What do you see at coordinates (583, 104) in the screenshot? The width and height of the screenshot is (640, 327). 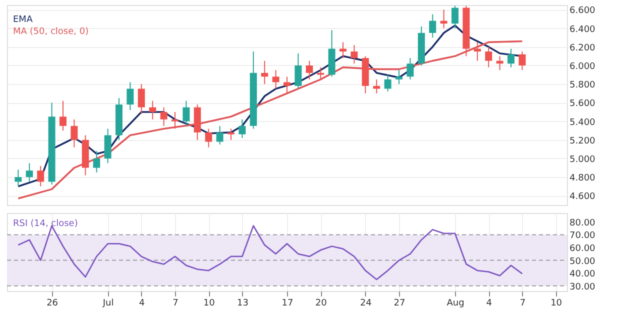 I see `y-tick-label: 5.600` at bounding box center [583, 104].